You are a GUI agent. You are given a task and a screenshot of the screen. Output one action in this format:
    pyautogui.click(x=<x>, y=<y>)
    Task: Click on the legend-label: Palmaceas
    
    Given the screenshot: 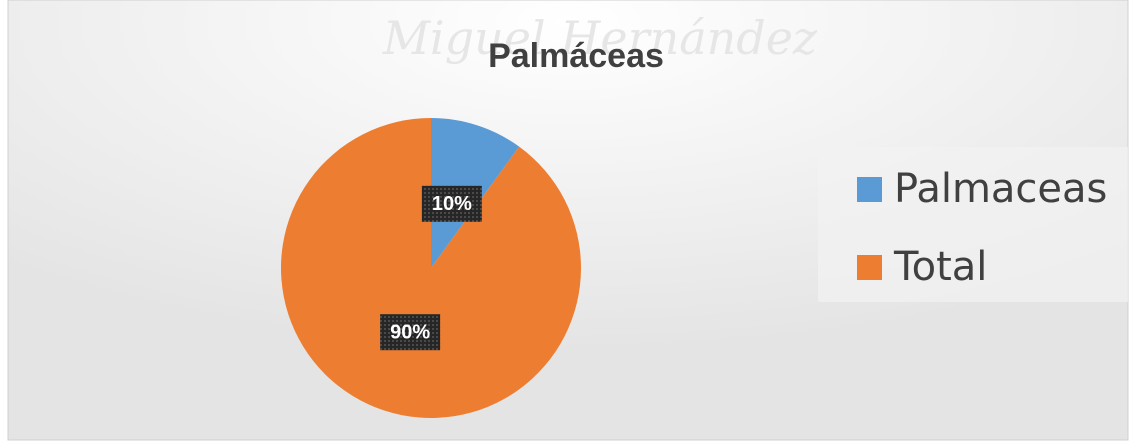 What is the action you would take?
    pyautogui.click(x=1000, y=189)
    